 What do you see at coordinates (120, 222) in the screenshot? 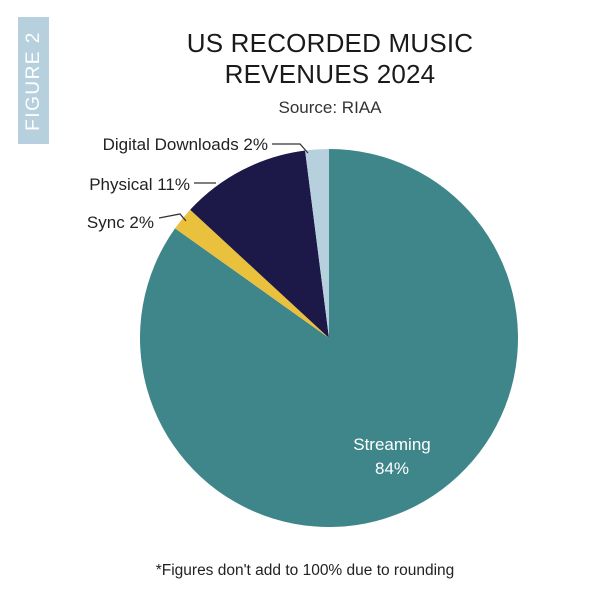
I see `slice-label-sync: Sync 2%` at bounding box center [120, 222].